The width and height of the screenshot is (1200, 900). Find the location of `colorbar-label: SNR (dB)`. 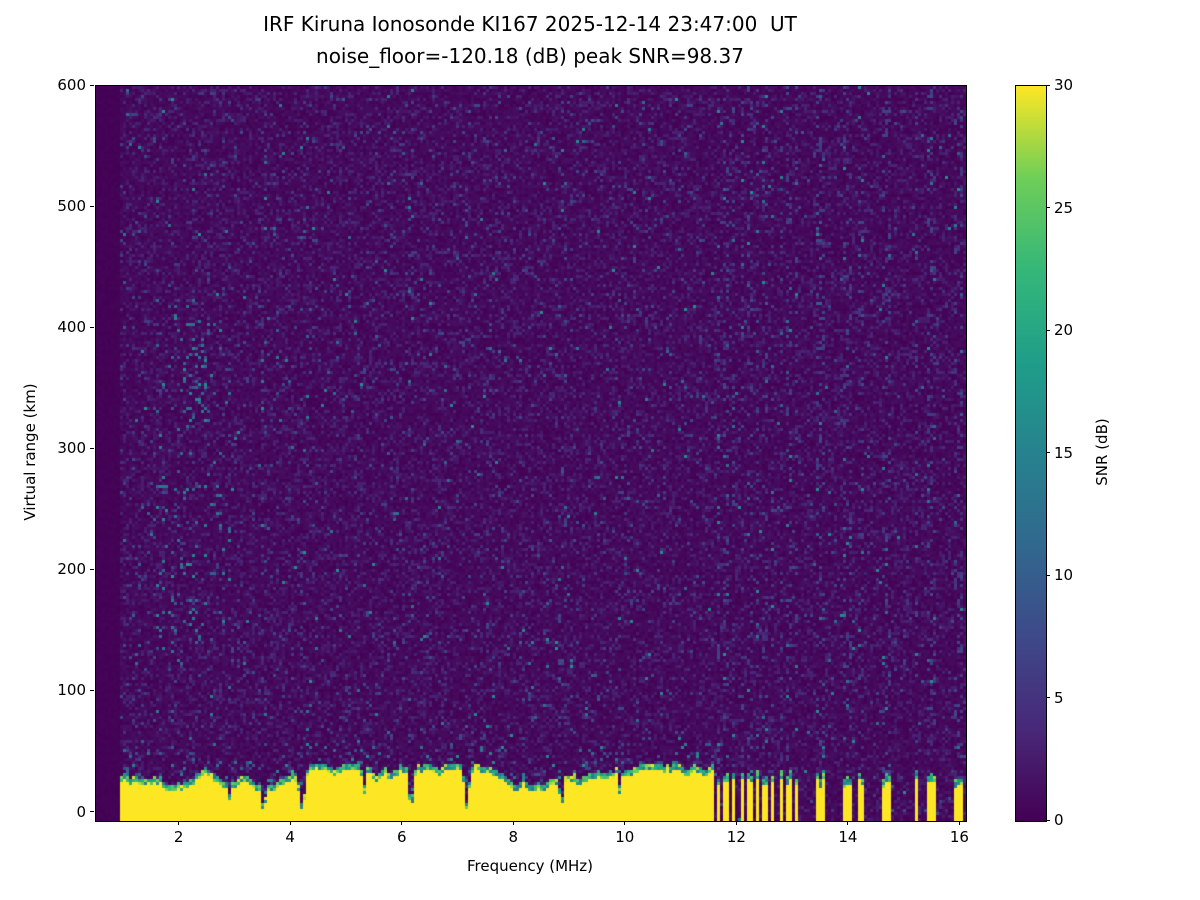

colorbar-label: SNR (dB) is located at coordinates (1102, 452).